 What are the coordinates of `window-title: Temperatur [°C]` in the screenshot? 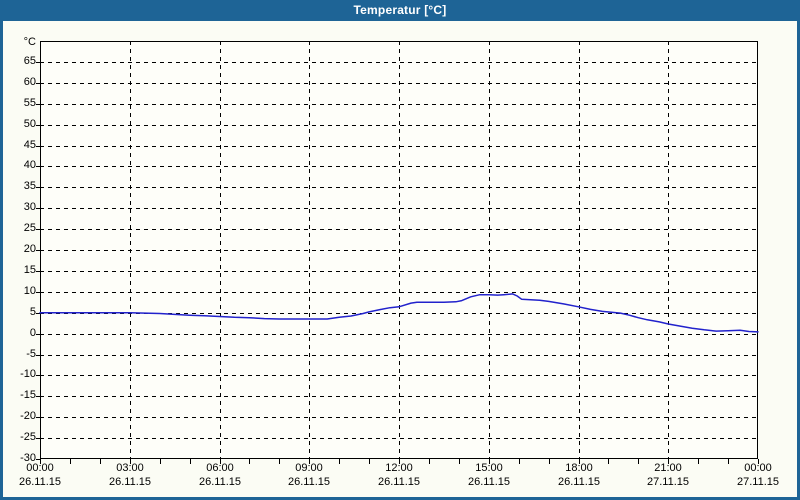 It's located at (400, 10).